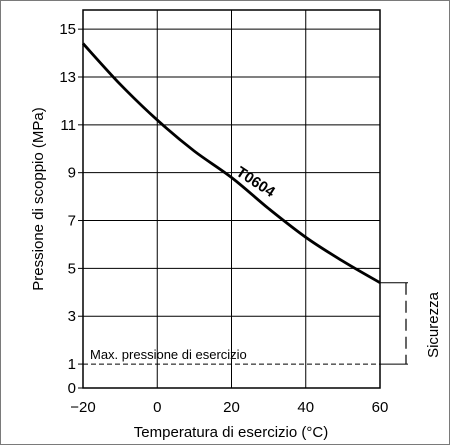  Describe the element at coordinates (168, 354) in the screenshot. I see `max-pressure-label: Max. pressione di esercizio` at that location.